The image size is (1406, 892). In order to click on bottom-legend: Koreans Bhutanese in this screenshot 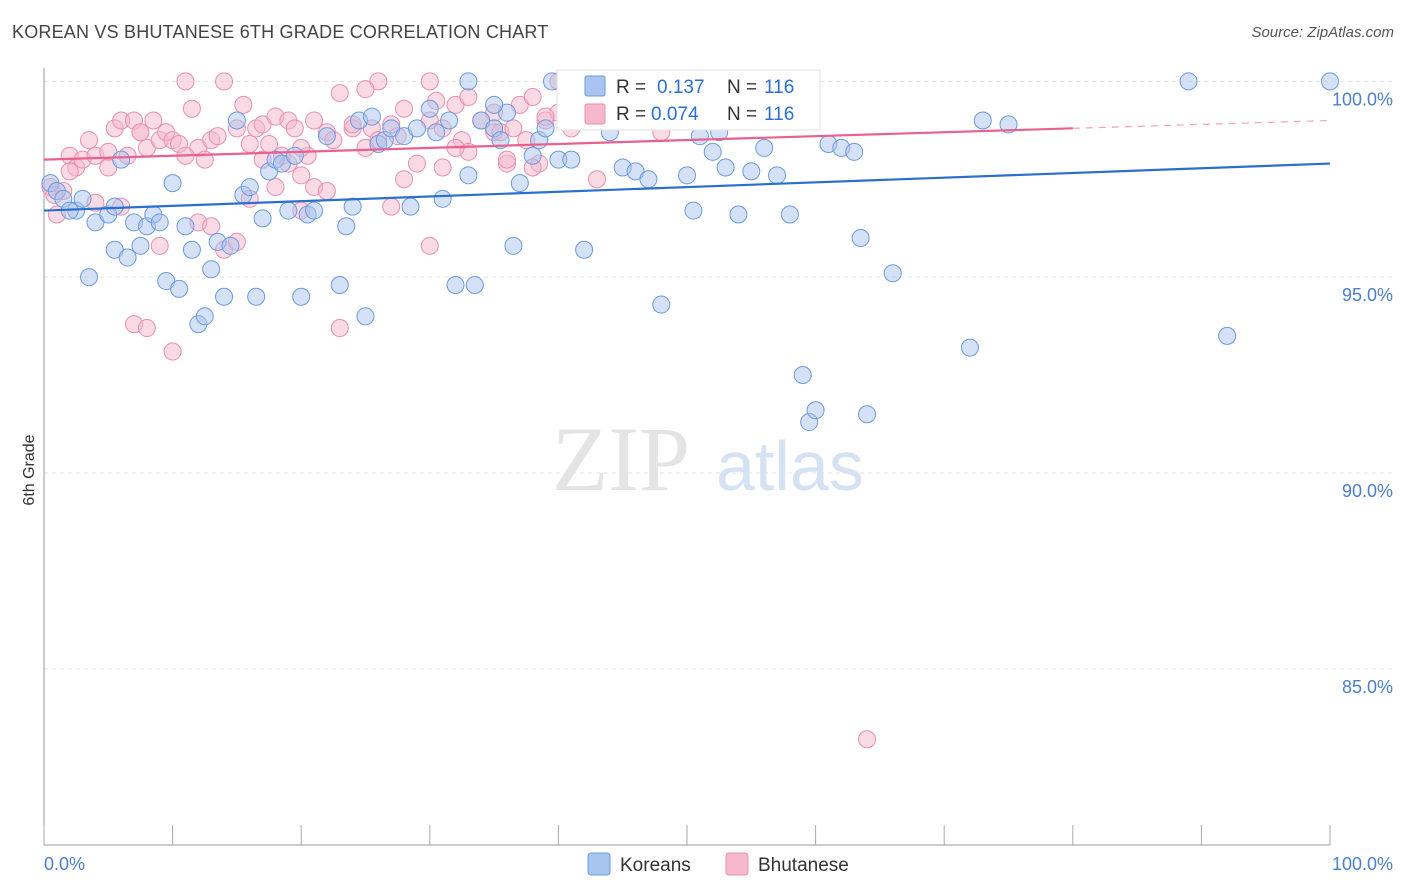, I will do `click(718, 864)`.